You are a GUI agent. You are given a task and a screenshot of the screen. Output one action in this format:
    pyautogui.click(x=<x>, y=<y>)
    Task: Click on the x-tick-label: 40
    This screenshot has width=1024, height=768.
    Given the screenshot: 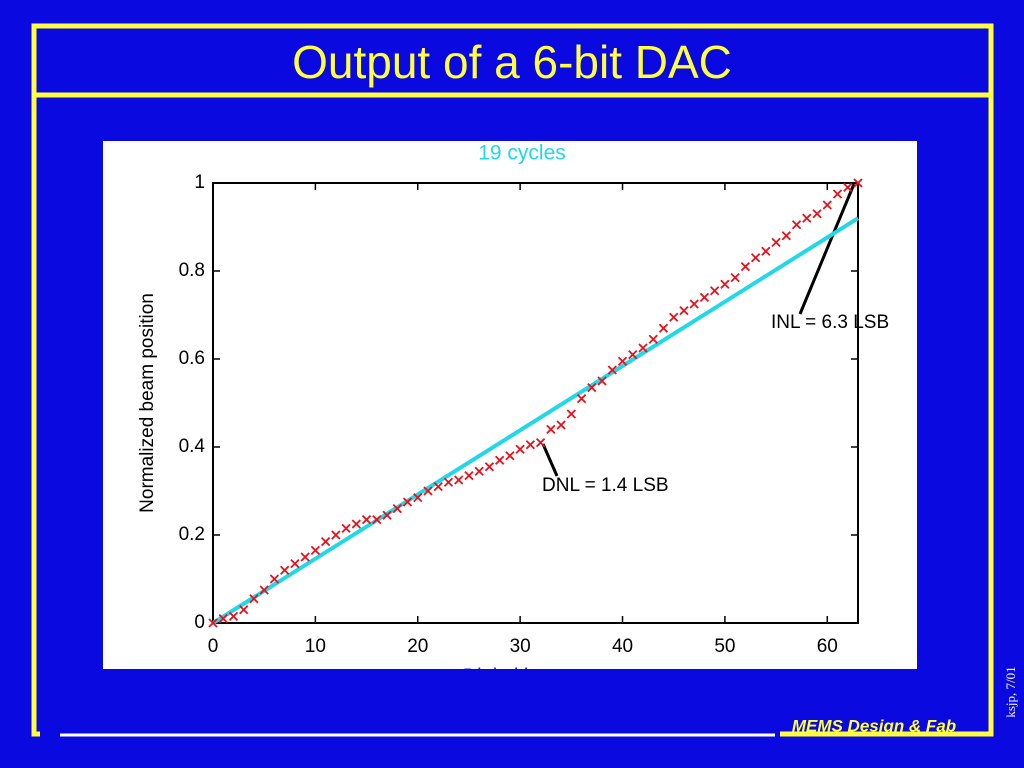 What is the action you would take?
    pyautogui.click(x=622, y=646)
    